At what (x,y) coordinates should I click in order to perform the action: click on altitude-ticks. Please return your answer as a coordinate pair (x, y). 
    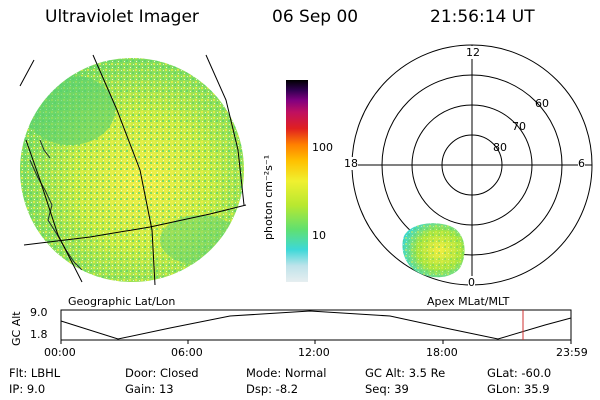
    Looking at the image, I should click on (316, 342).